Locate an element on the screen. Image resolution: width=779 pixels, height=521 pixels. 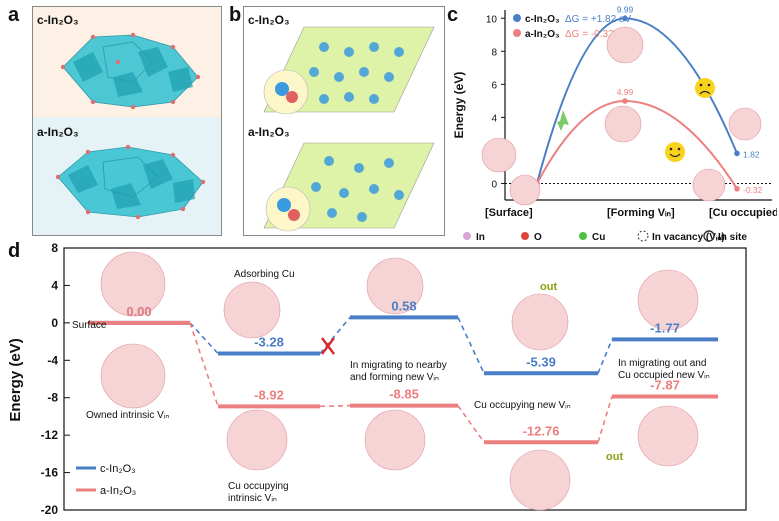
y-tick-label: -8 is located at coordinates (52, 398).